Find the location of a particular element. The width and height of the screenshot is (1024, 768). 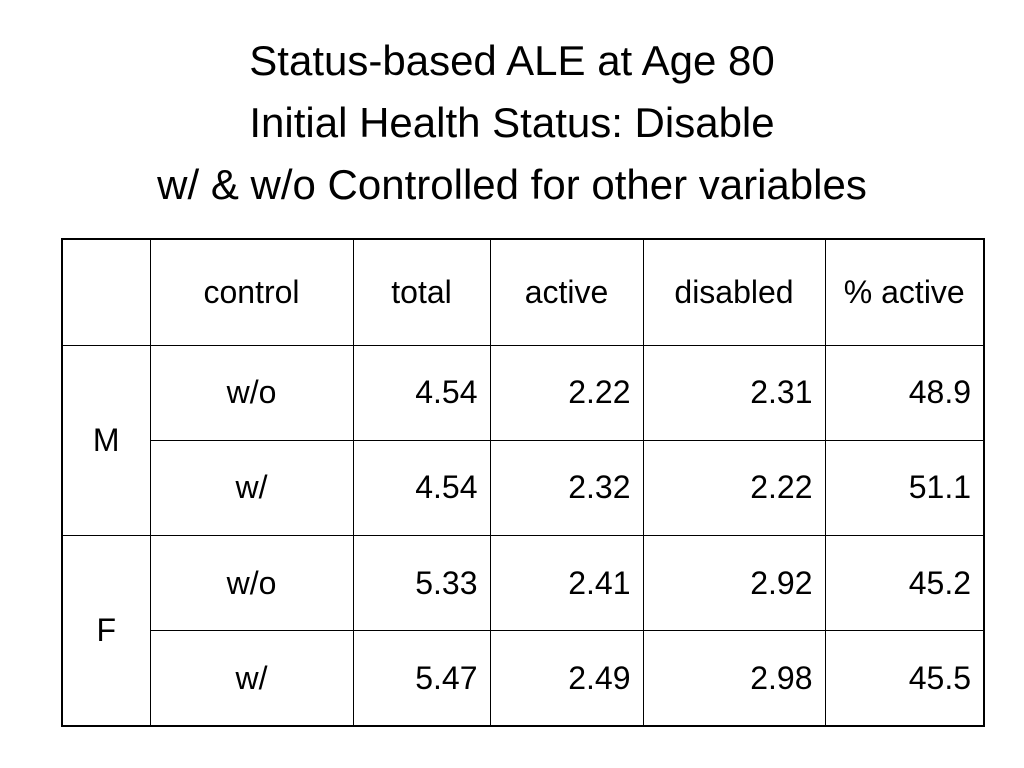

cell-active: 2.32 is located at coordinates (566, 488).